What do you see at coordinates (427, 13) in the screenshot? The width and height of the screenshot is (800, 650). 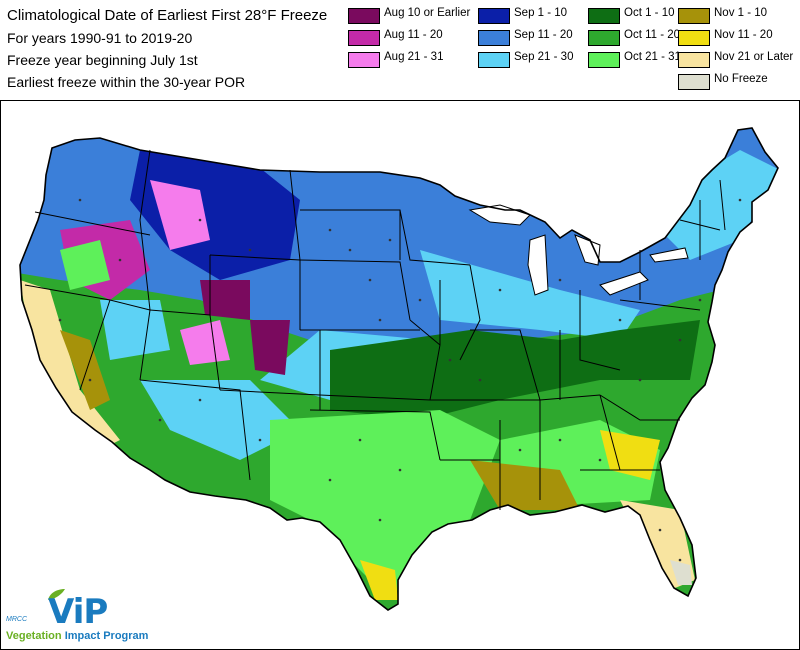 I see `legend-label: Aug 10 or Earlier` at bounding box center [427, 13].